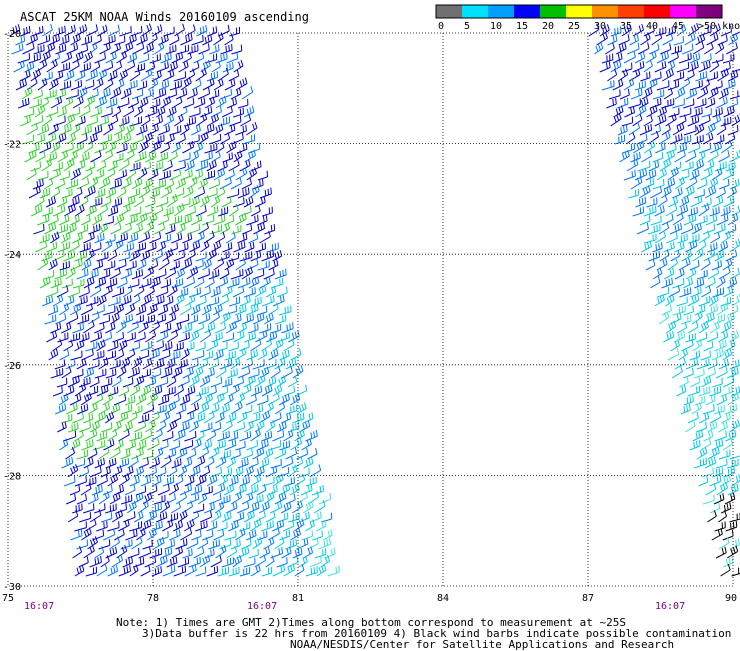 This screenshot has height=651, width=740. Describe the element at coordinates (12, 255) in the screenshot. I see `lat-label: -24` at that location.